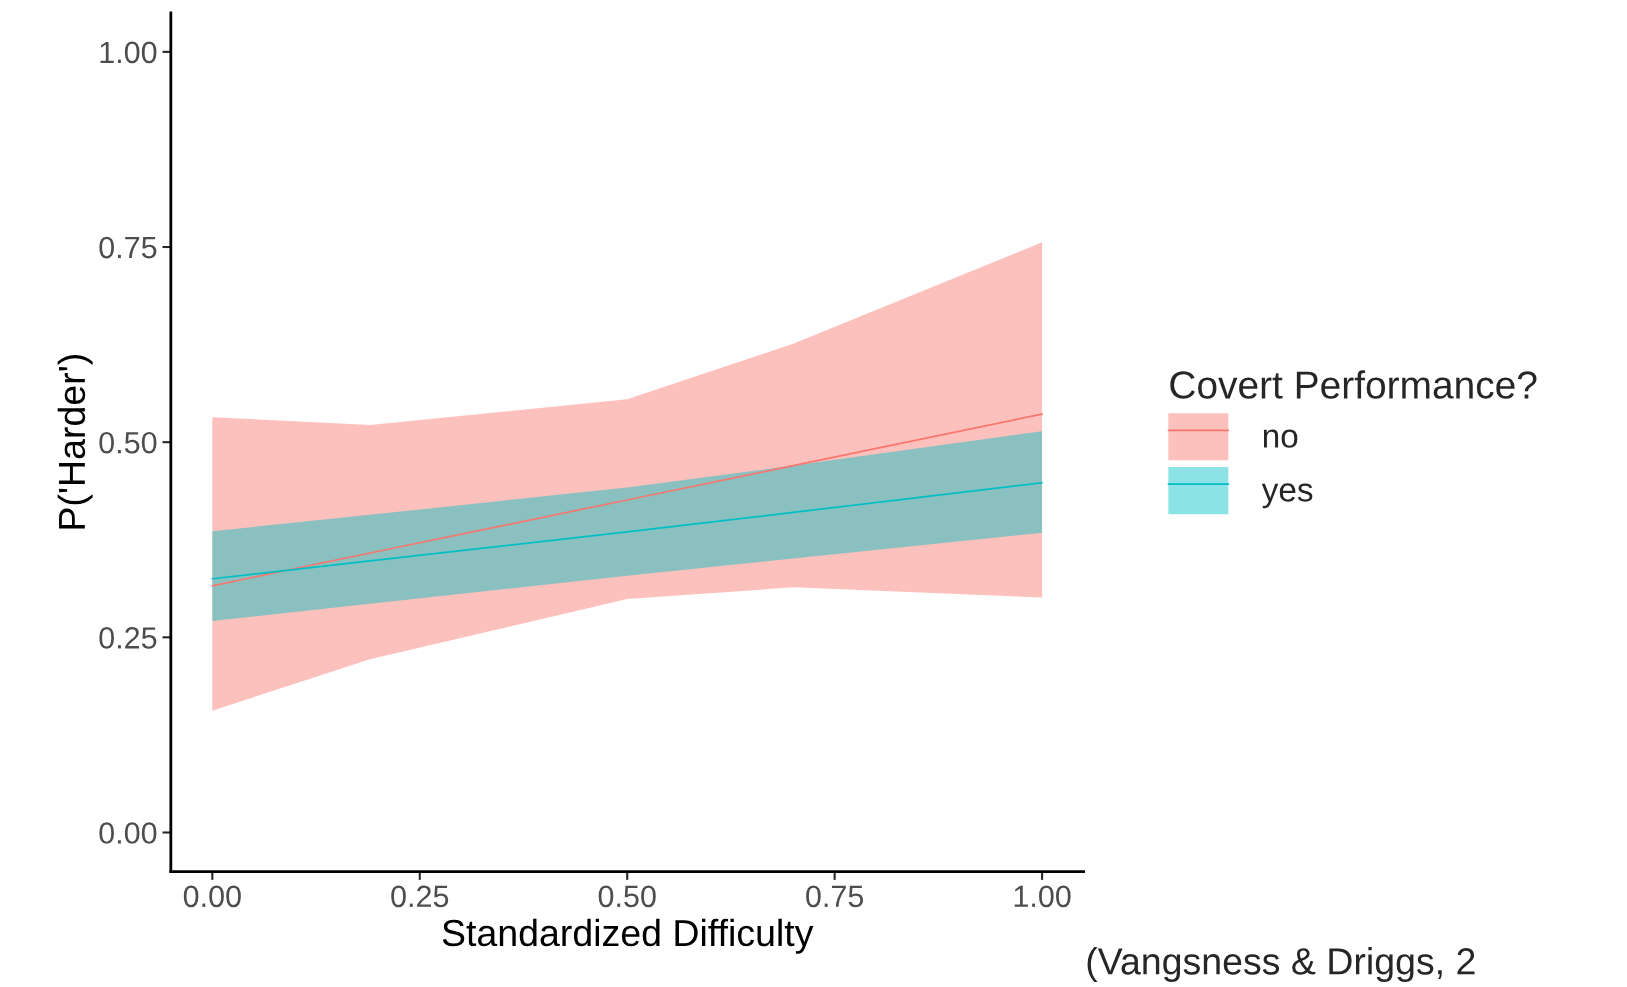  What do you see at coordinates (128, 638) in the screenshot?
I see `y-tick-label: 0.25` at bounding box center [128, 638].